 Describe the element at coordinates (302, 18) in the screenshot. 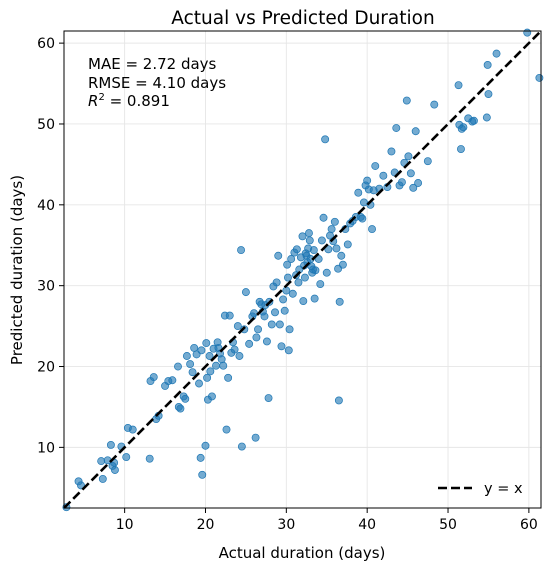

I see `chart-title: Actual vs Predicted Duration` at that location.